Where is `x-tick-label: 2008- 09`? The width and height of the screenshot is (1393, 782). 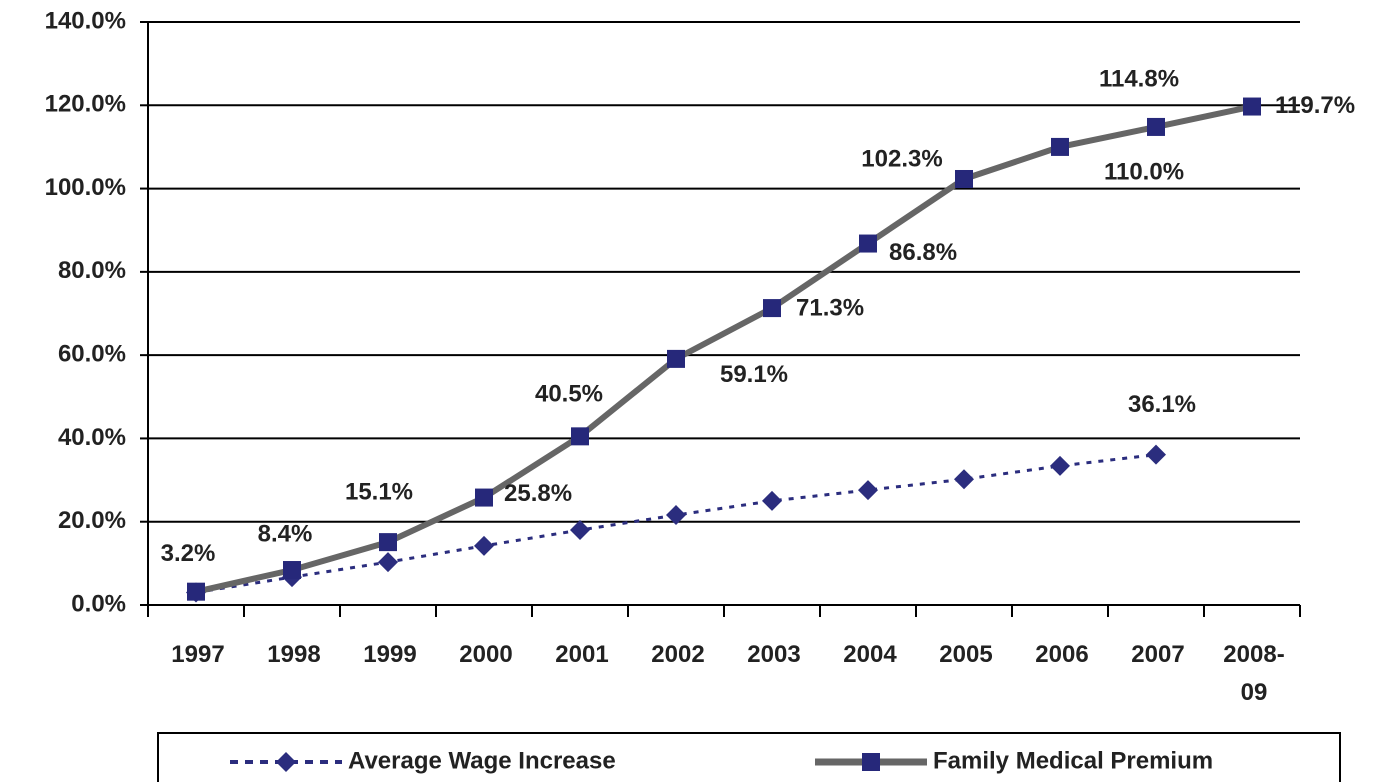
x-tick-label: 2008- 09 is located at coordinates (1254, 673).